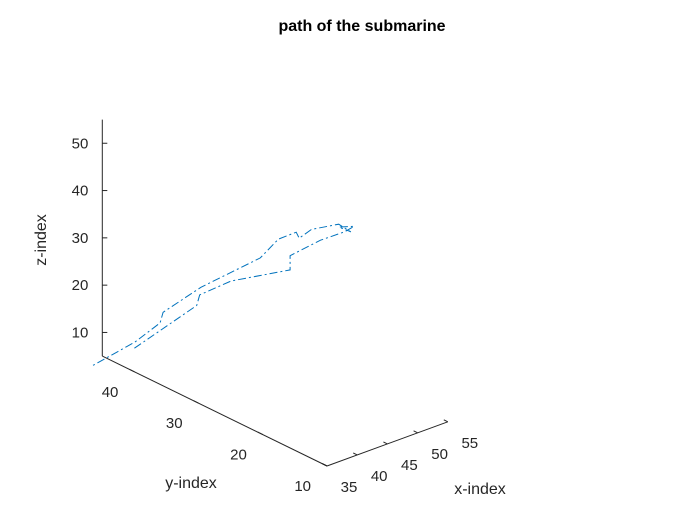 The height and width of the screenshot is (525, 700). Describe the element at coordinates (174, 423) in the screenshot. I see `y-tick-label: 30` at that location.